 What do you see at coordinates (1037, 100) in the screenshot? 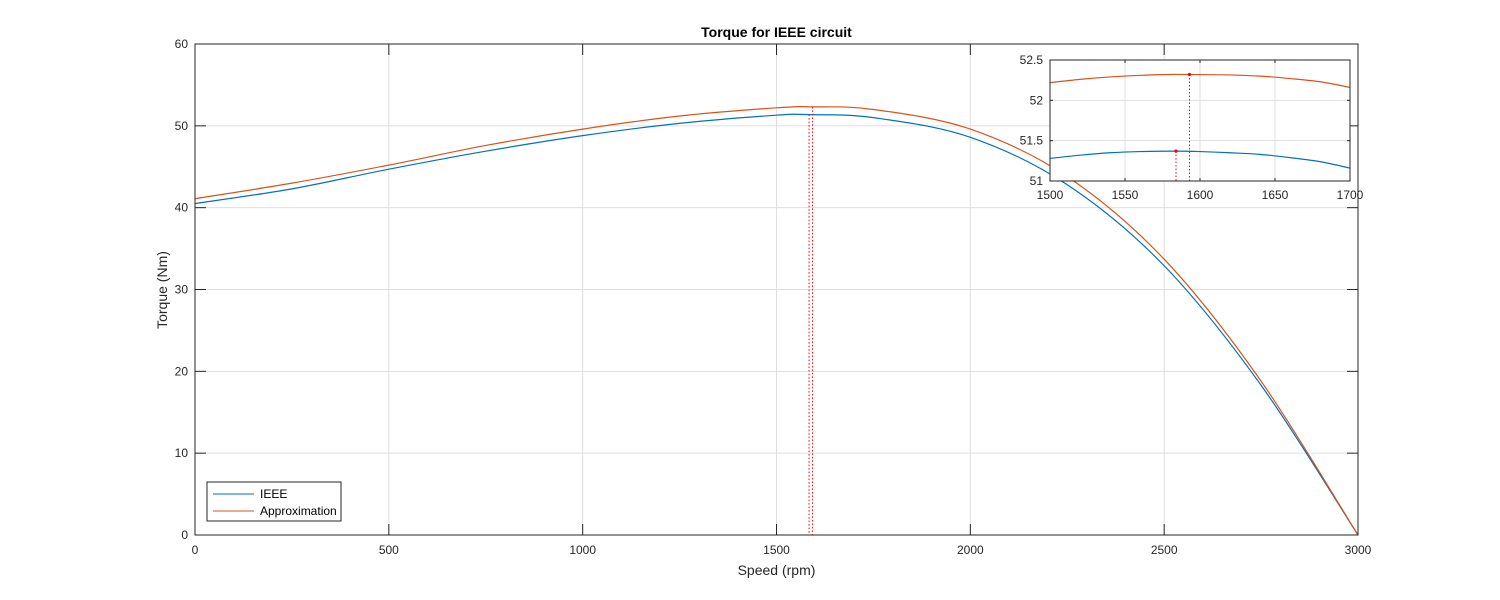
I see `inset-y-tick-label: 52` at bounding box center [1037, 100].